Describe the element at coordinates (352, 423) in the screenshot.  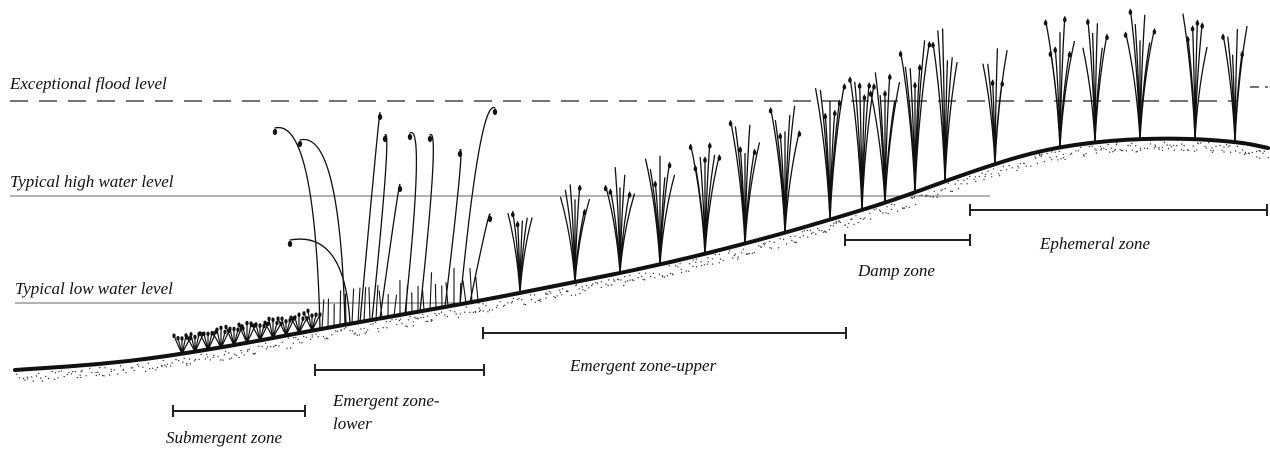
I see `emergent-zone-lower-label-line2: lower` at that location.